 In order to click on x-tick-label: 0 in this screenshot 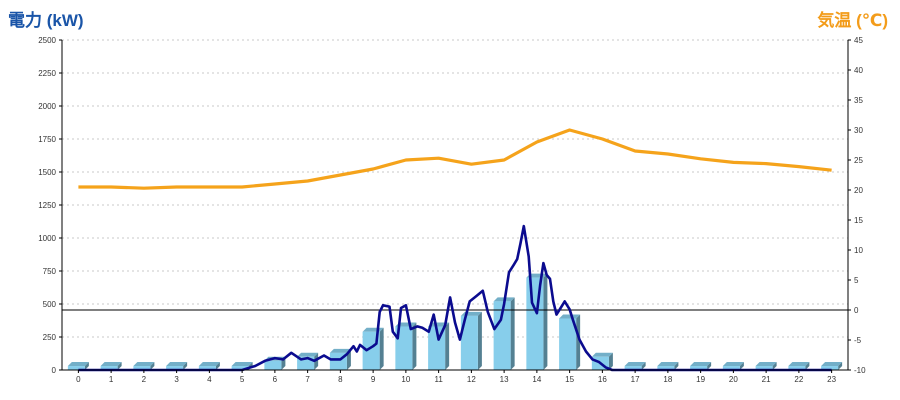, I will do `click(78, 379)`.